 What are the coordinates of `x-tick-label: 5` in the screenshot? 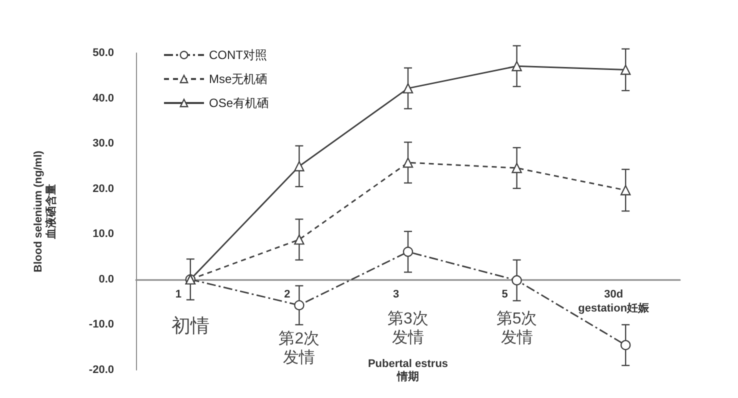 It's located at (505, 294).